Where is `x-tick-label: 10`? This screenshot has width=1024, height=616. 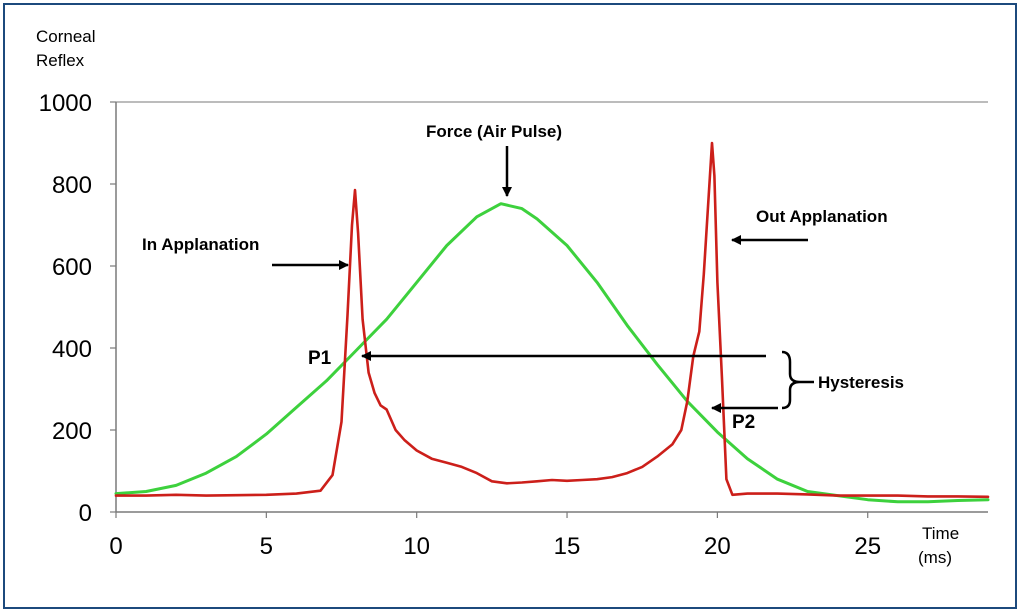
x-tick-label: 10 is located at coordinates (416, 546).